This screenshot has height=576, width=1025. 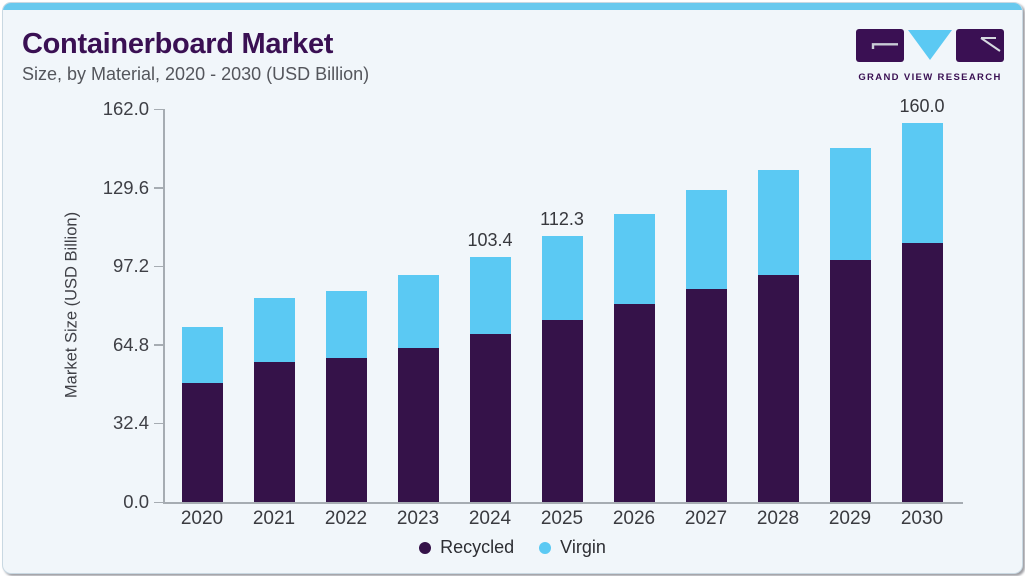 What do you see at coordinates (922, 105) in the screenshot?
I see `bar-value-label: 160.0` at bounding box center [922, 105].